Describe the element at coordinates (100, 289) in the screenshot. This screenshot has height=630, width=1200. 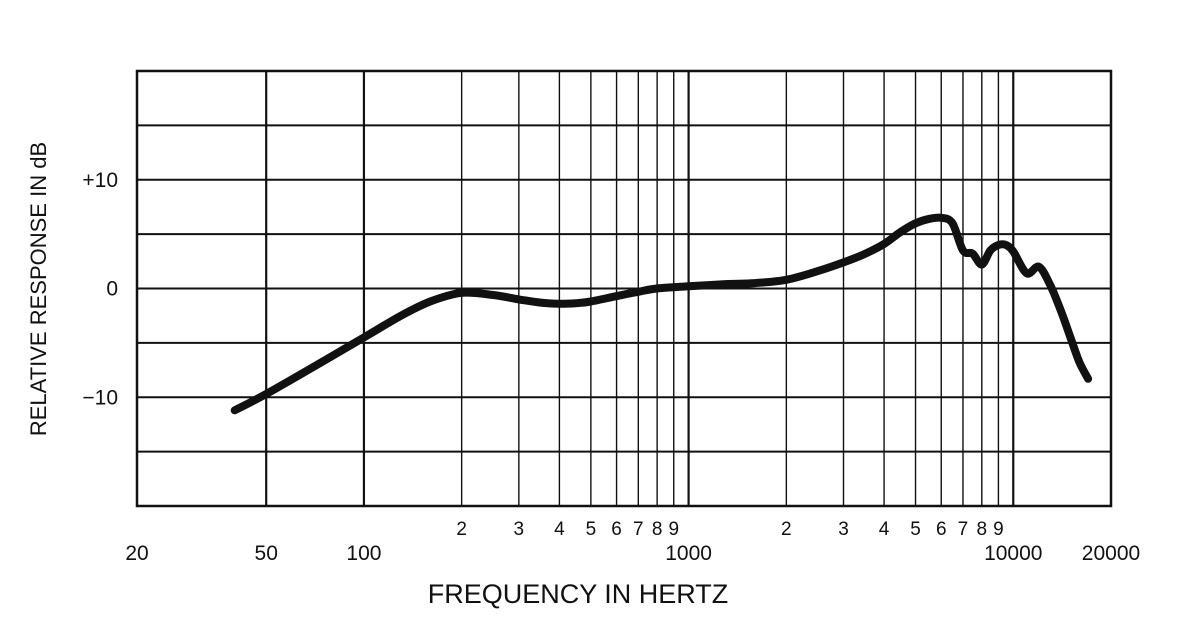
I see `y-tick-labels: +10 0 −10` at that location.